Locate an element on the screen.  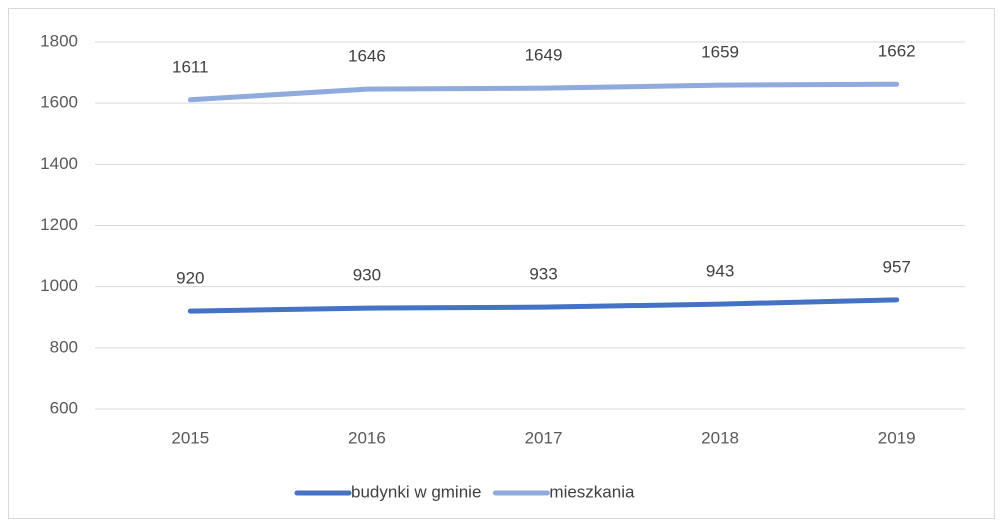
data-label: 920 is located at coordinates (190, 278).